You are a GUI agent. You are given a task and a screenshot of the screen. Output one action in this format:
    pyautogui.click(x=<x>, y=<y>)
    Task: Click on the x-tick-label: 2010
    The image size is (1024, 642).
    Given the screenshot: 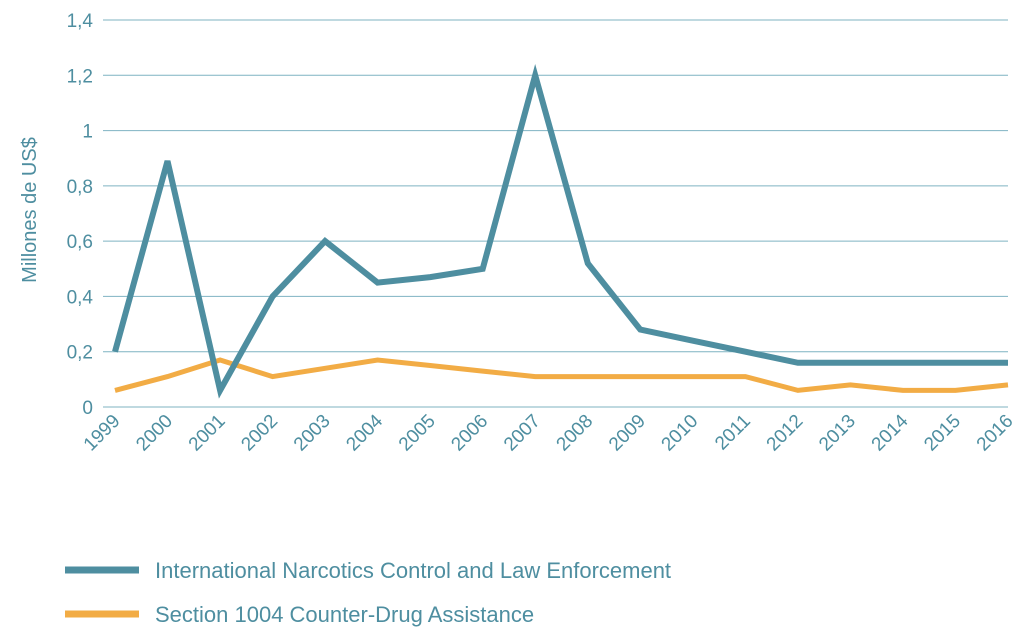 What is the action you would take?
    pyautogui.click(x=680, y=433)
    